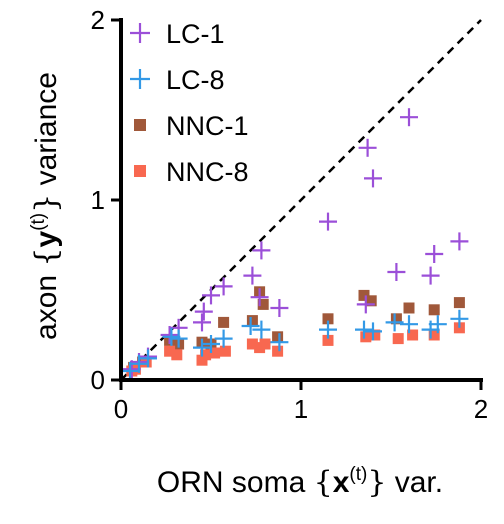 The width and height of the screenshot is (504, 524). Describe the element at coordinates (300, 482) in the screenshot. I see `x-axis-label: ORN soma {x(t)} var.` at that location.